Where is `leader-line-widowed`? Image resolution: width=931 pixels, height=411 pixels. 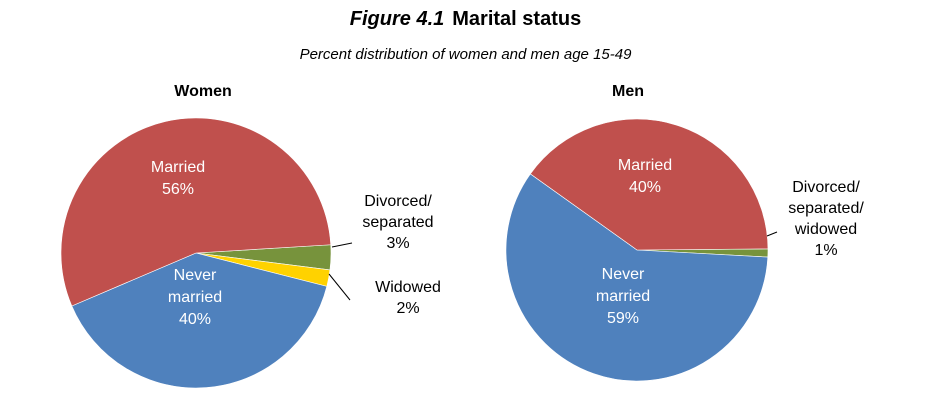
leader-line-widowed is located at coordinates (339, 287).